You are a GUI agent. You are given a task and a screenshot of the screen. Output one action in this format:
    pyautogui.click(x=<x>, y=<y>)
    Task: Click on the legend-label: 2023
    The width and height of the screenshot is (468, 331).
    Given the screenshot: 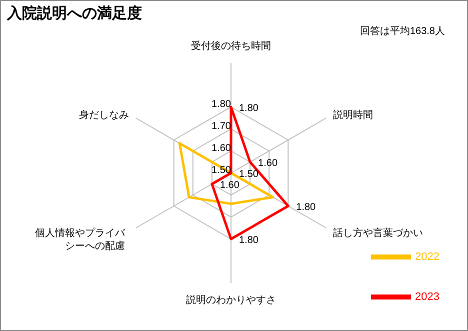 What is the action you would take?
    pyautogui.click(x=427, y=296)
    